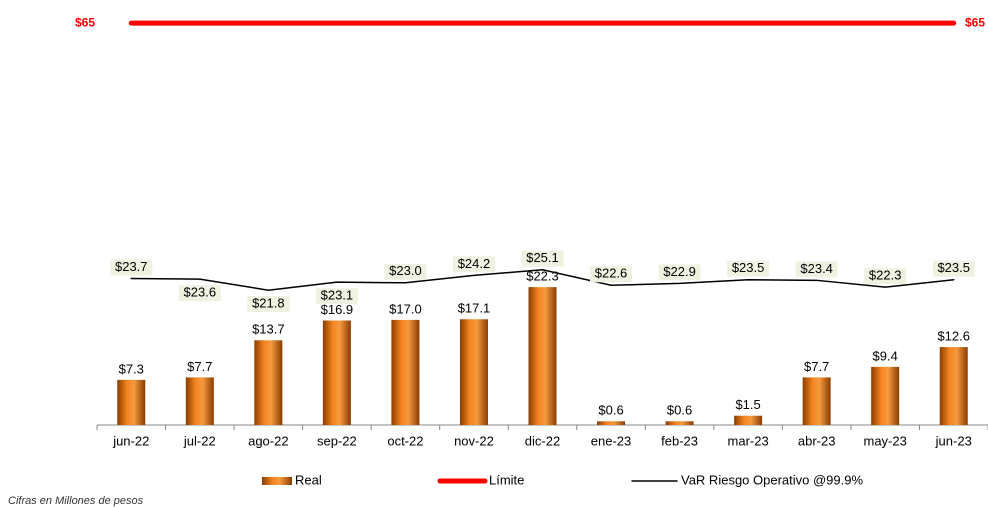 The image size is (988, 507). I want to click on bar-label: $12.6, so click(953, 336).